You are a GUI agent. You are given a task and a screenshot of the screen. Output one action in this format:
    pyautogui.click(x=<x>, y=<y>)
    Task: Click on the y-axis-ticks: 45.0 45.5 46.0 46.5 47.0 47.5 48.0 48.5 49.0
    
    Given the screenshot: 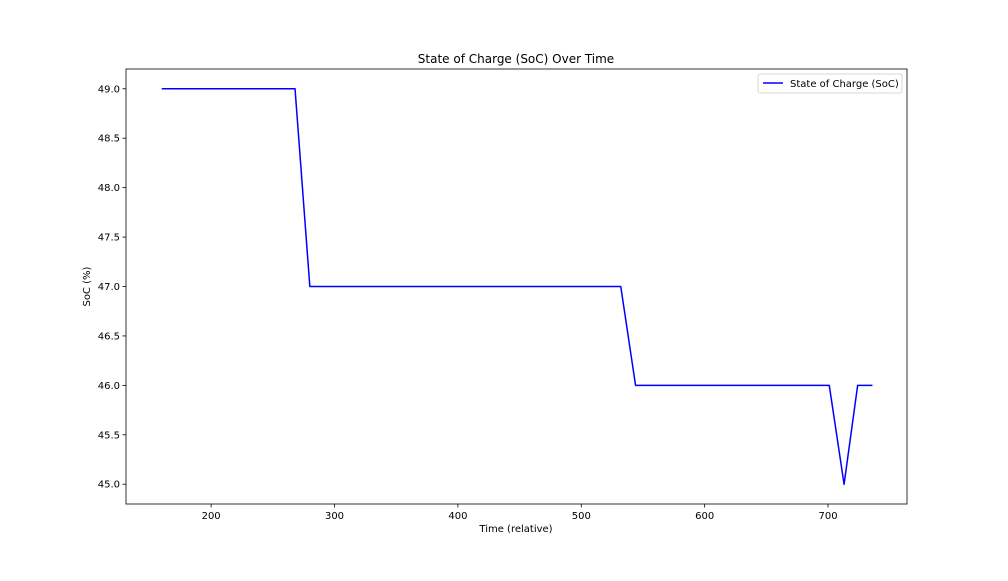 What is the action you would take?
    pyautogui.click(x=112, y=287)
    